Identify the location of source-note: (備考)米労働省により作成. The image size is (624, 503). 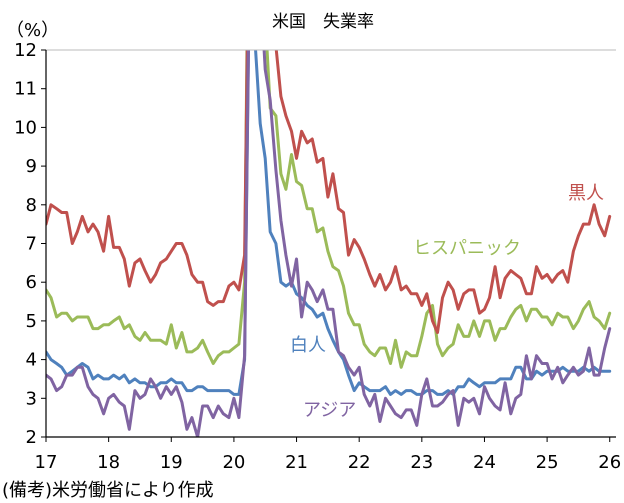
(108, 490).